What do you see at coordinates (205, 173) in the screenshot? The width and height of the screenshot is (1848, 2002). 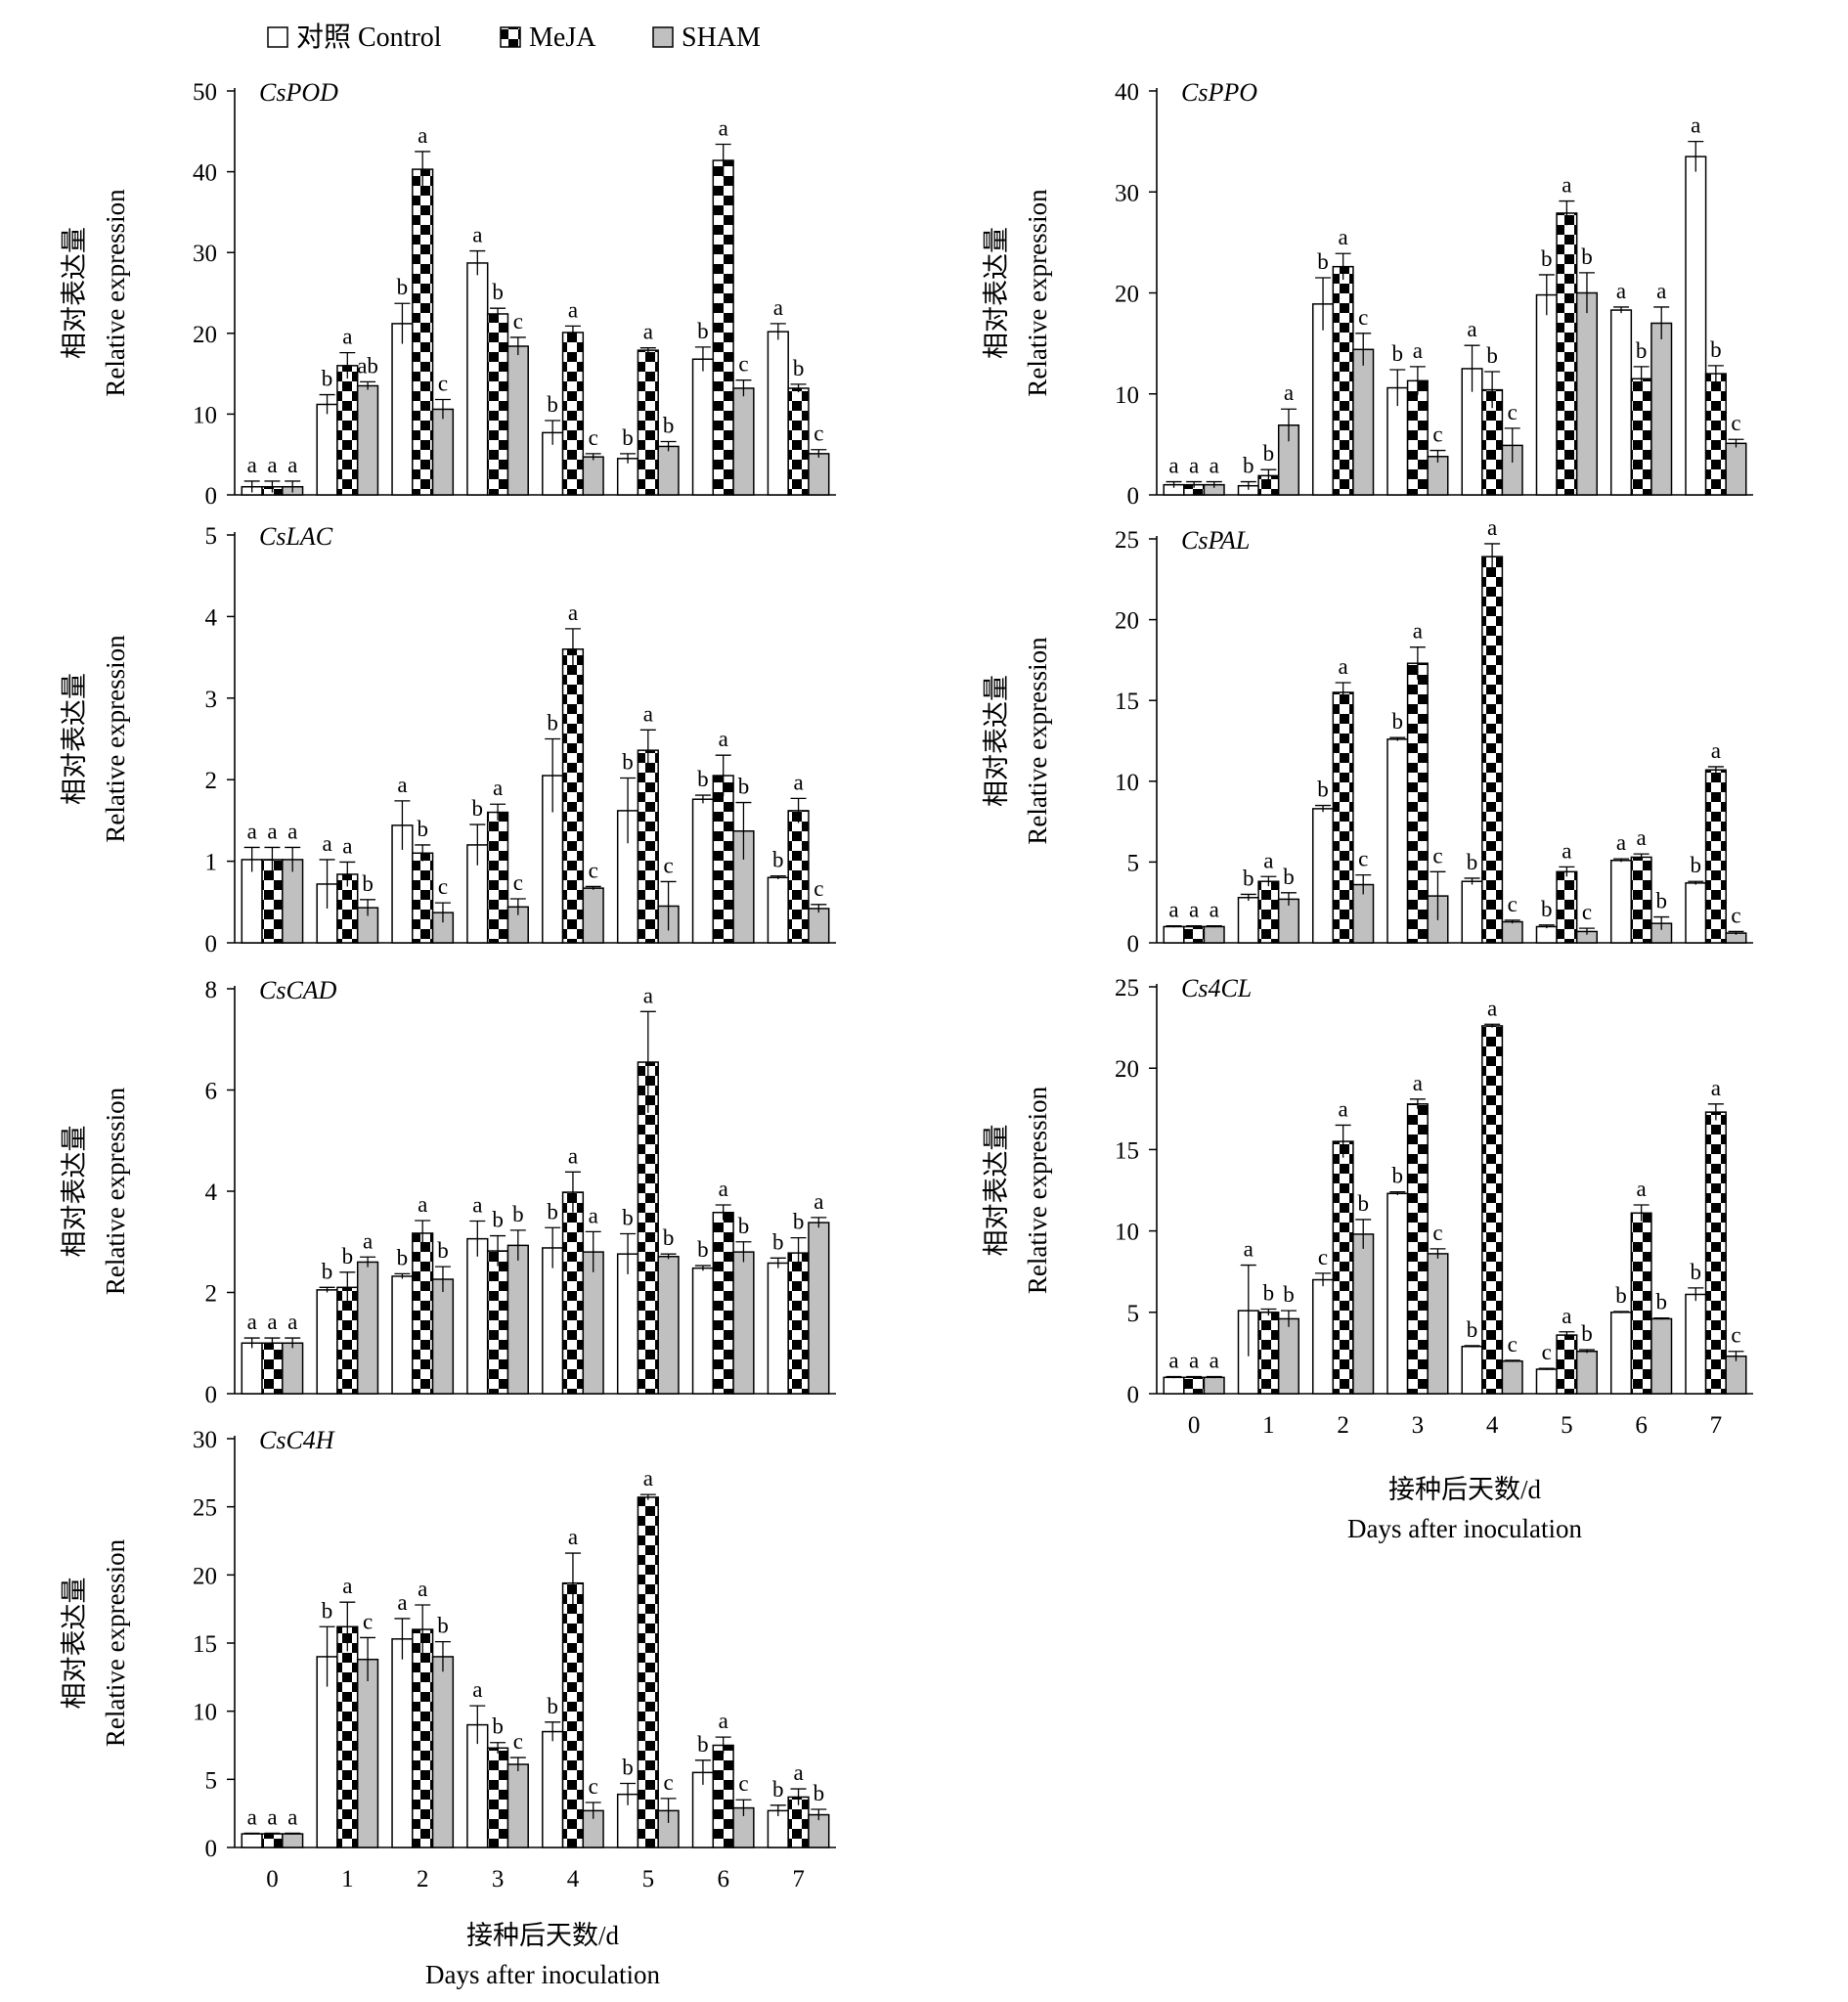 I see `y-tick-label: 40` at bounding box center [205, 173].